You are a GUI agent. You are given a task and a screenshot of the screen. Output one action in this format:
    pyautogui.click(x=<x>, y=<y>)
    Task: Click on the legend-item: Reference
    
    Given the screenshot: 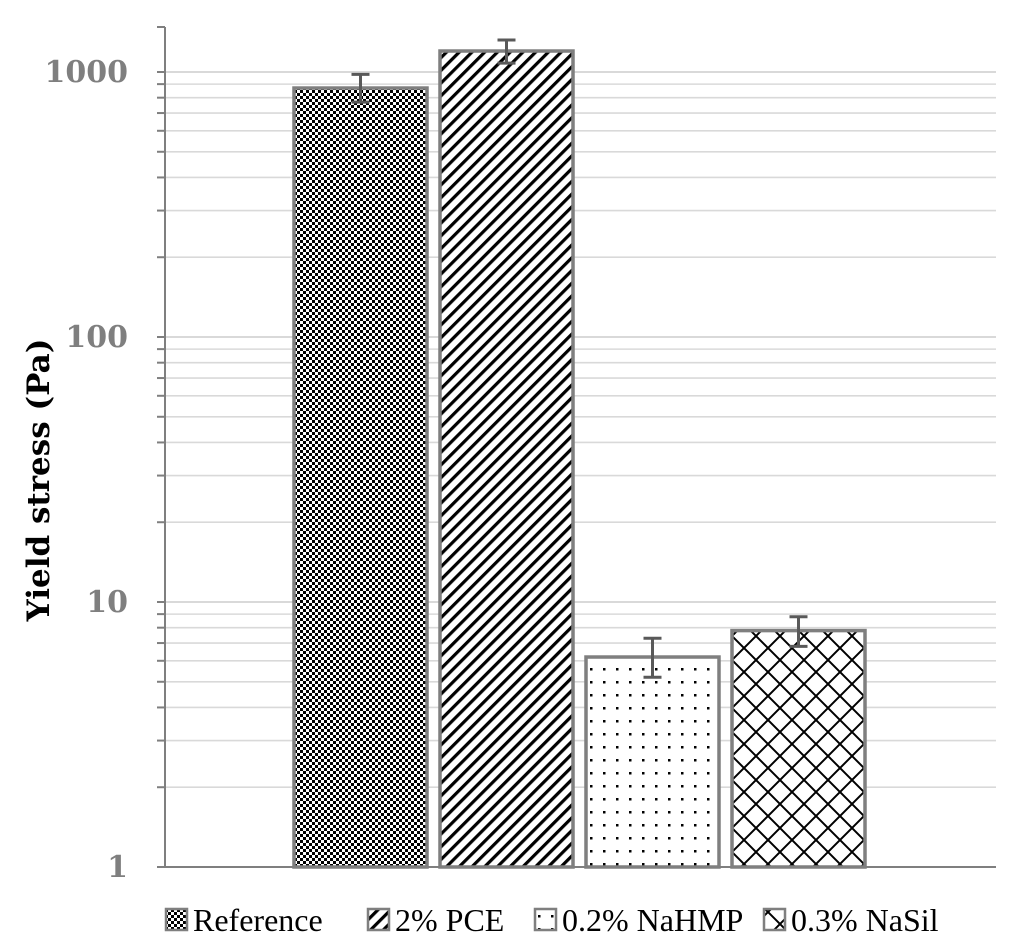 What is the action you would take?
    pyautogui.click(x=243, y=920)
    